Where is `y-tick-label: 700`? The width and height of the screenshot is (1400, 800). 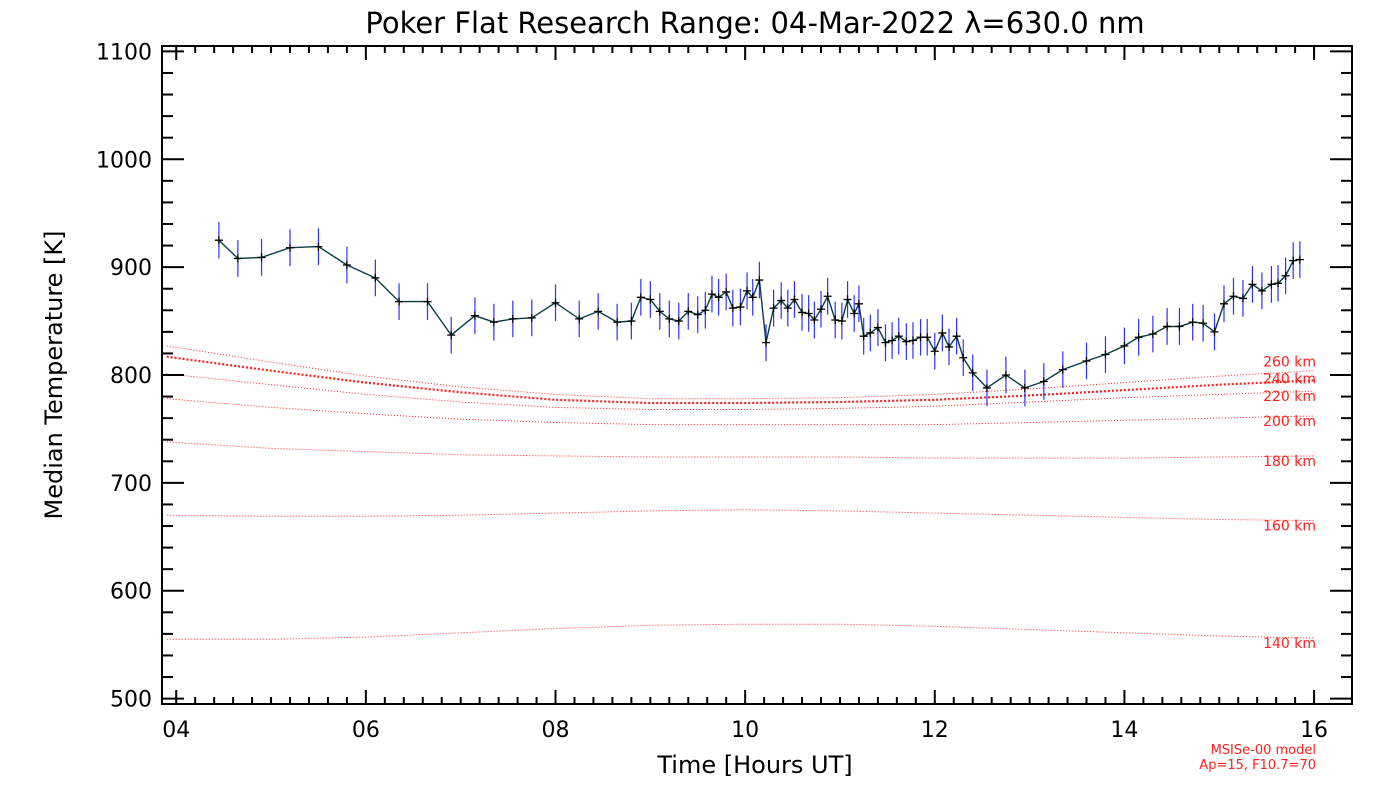
y-tick-label: 700 is located at coordinates (131, 484).